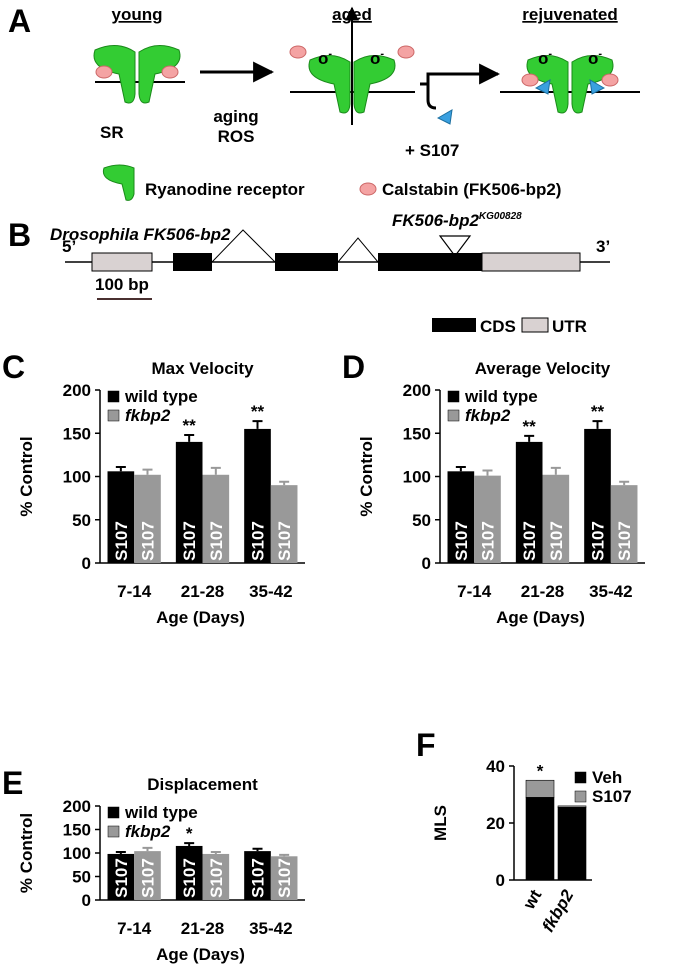 The width and height of the screenshot is (693, 964). What do you see at coordinates (569, 14) in the screenshot?
I see `stage-label: rejuvenated` at bounding box center [569, 14].